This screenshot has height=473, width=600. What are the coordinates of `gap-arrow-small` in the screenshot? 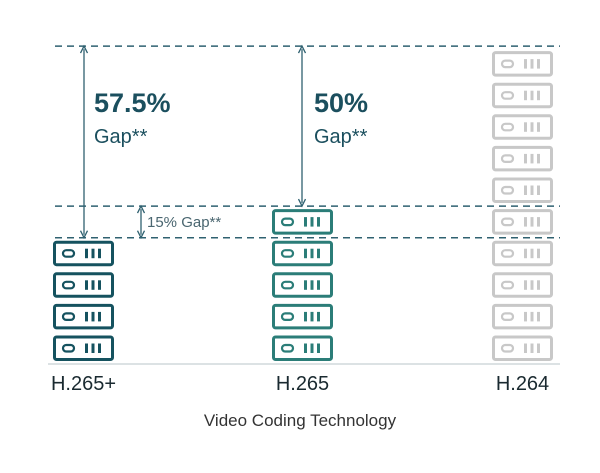 It's located at (141, 222).